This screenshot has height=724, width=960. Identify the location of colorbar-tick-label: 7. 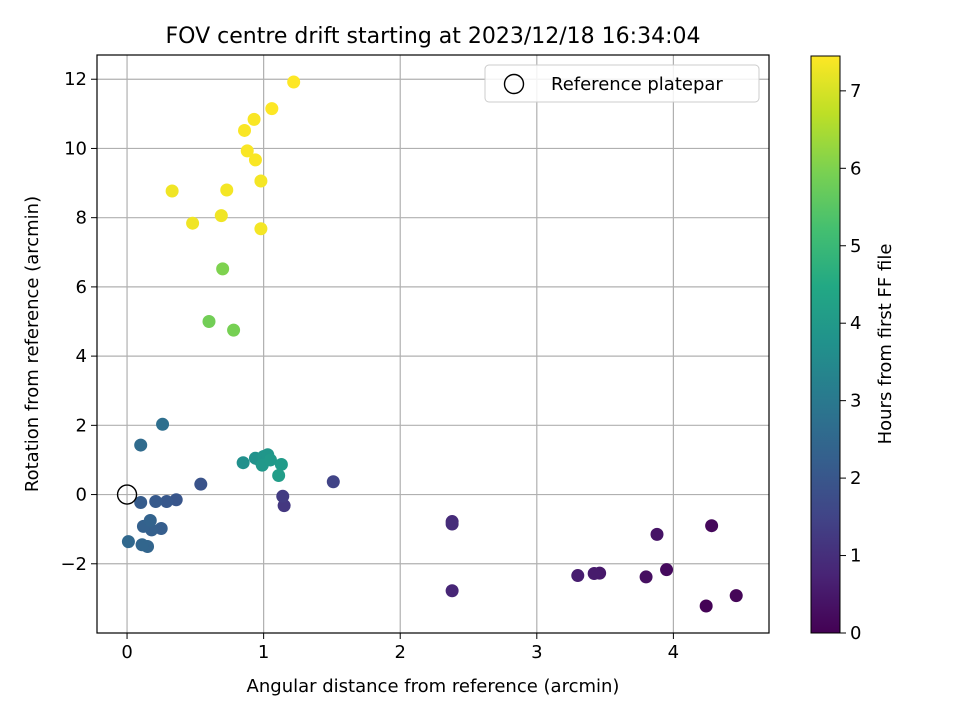
(855, 91).